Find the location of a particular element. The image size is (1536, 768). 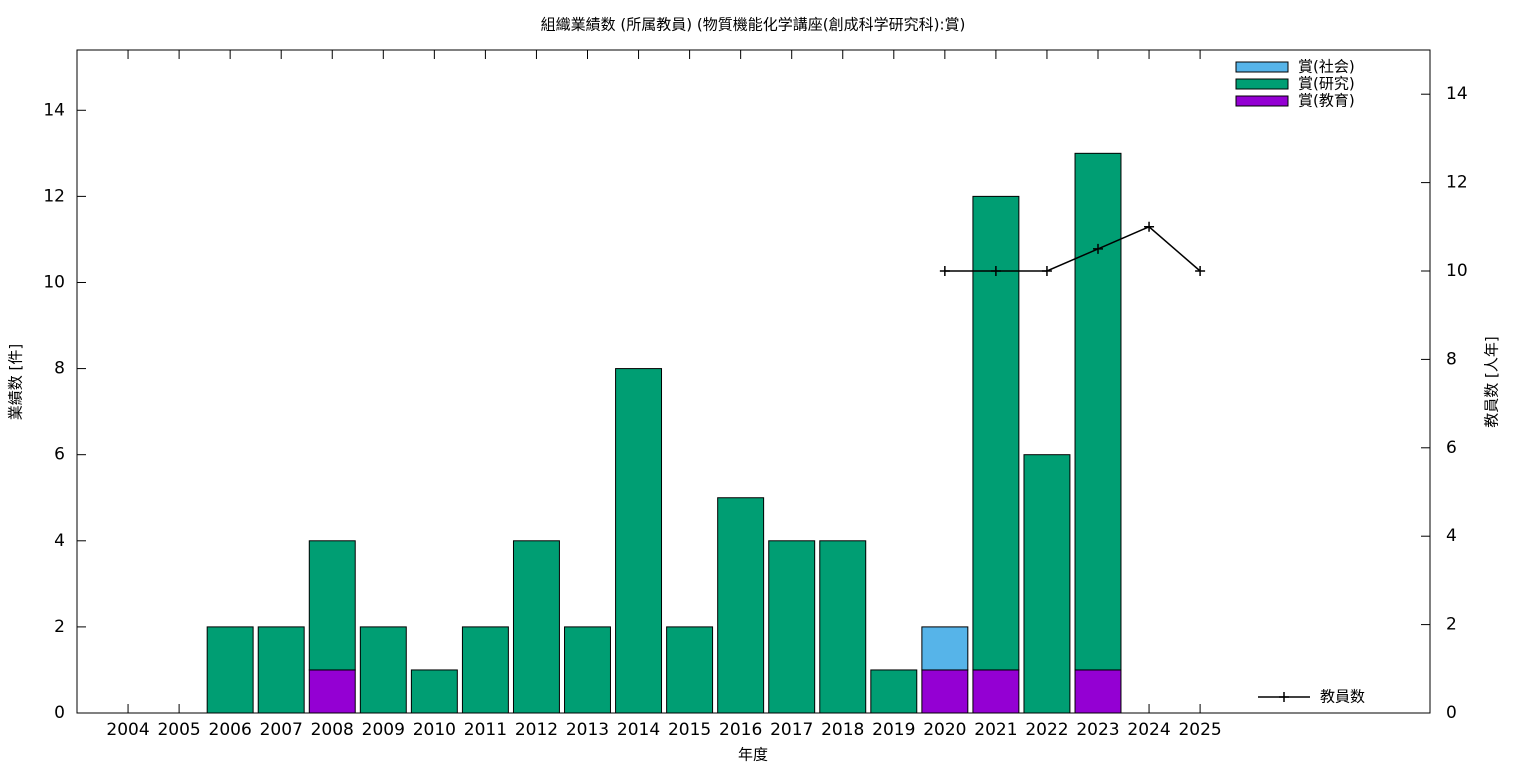

line is located at coordinates (1072, 248).